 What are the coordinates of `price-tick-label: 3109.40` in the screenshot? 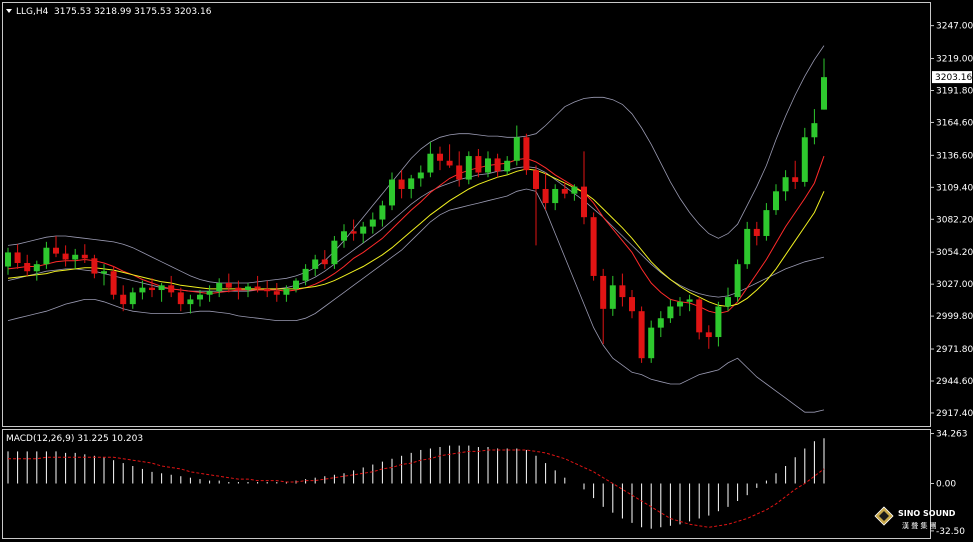 It's located at (954, 188).